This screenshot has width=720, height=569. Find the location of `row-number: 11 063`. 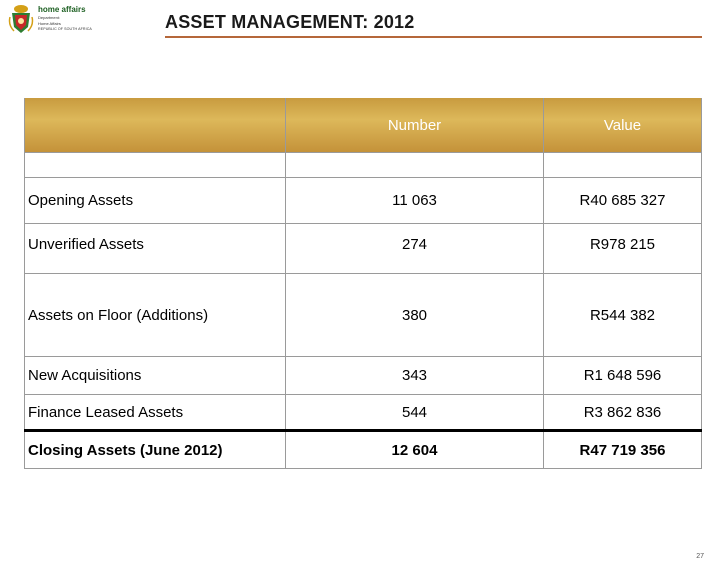

row-number: 11 063 is located at coordinates (414, 200).